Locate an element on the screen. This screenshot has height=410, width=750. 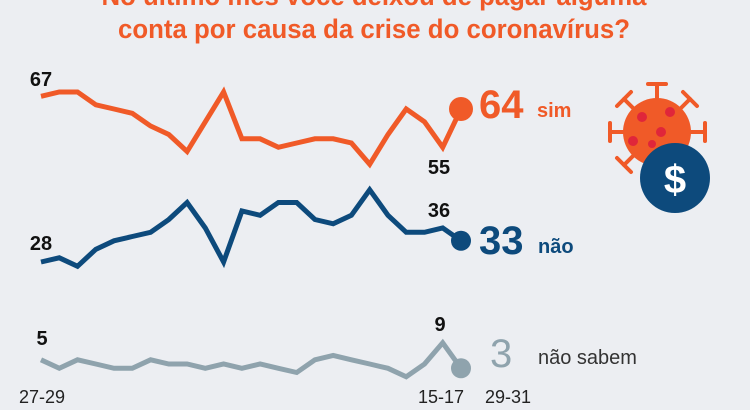
nao-sabem-end-point is located at coordinates (461, 368).